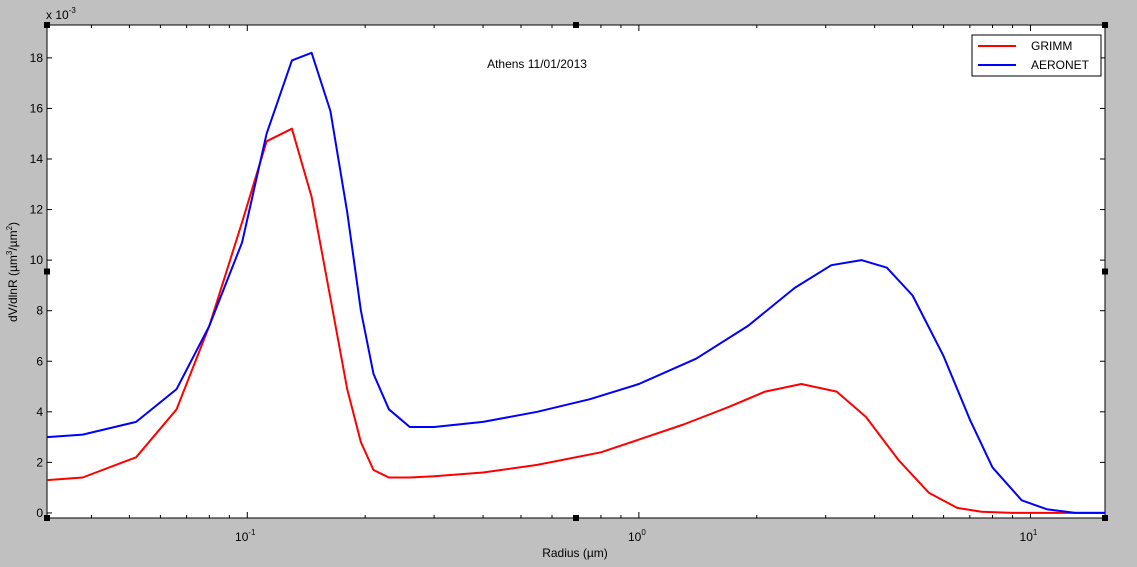 The image size is (1137, 567). Describe the element at coordinates (37, 210) in the screenshot. I see `y-tick-label: 12` at that location.